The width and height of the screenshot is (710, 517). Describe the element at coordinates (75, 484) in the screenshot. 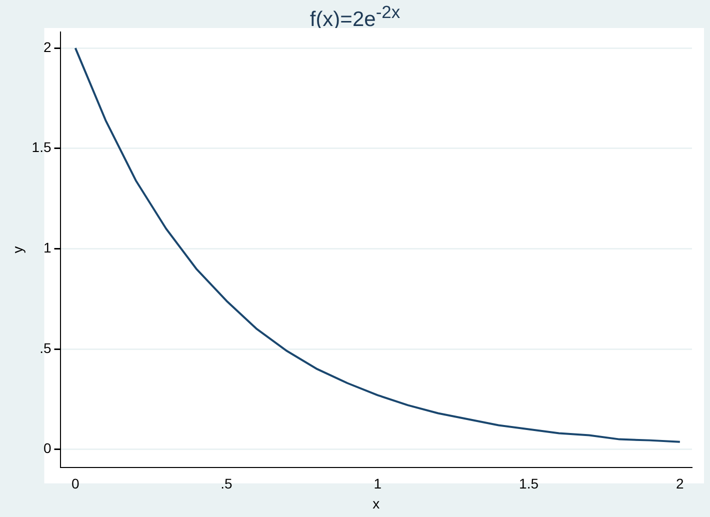

I see `x-tick-label: 0` at that location.